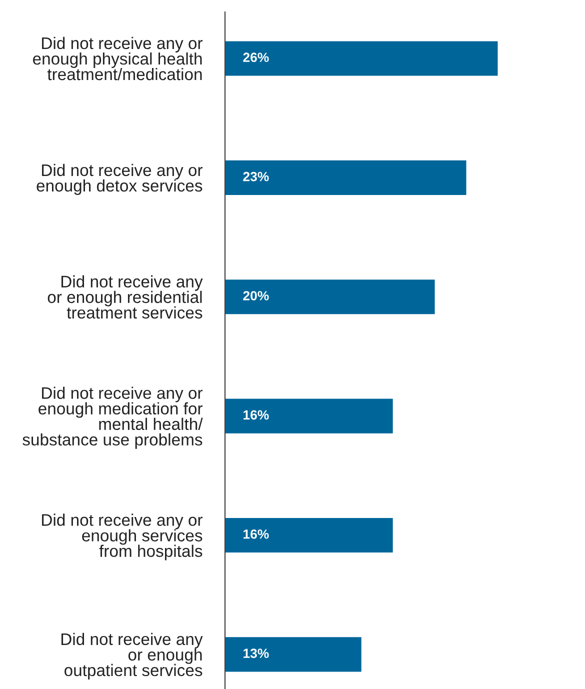 This screenshot has height=689, width=585. I want to click on y-tick-label: Did not receive any or enough physical health treatment/medication, so click(118, 58).